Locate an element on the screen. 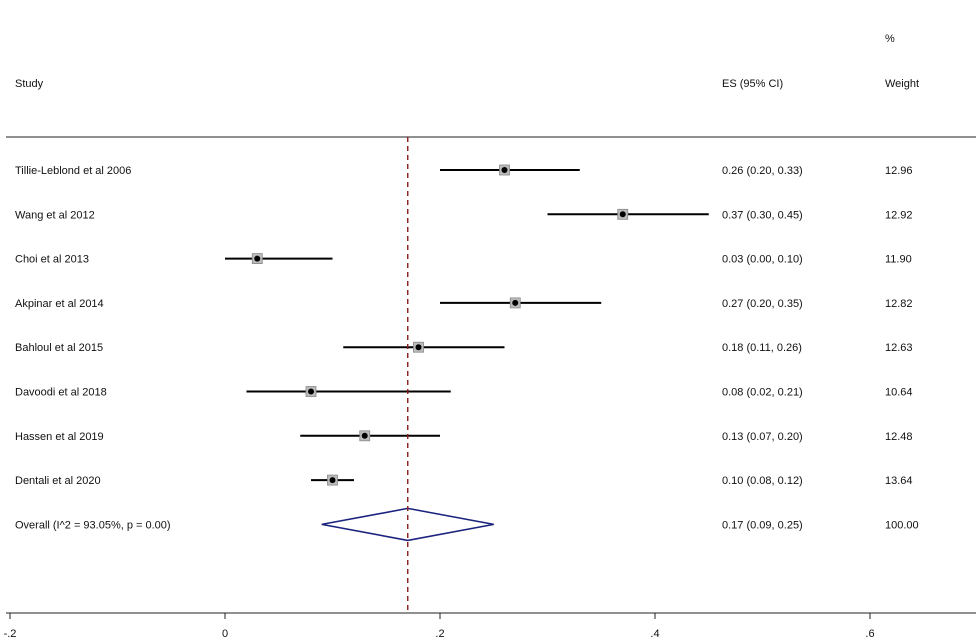 This screenshot has width=976, height=642. overall-diamond is located at coordinates (407, 524).